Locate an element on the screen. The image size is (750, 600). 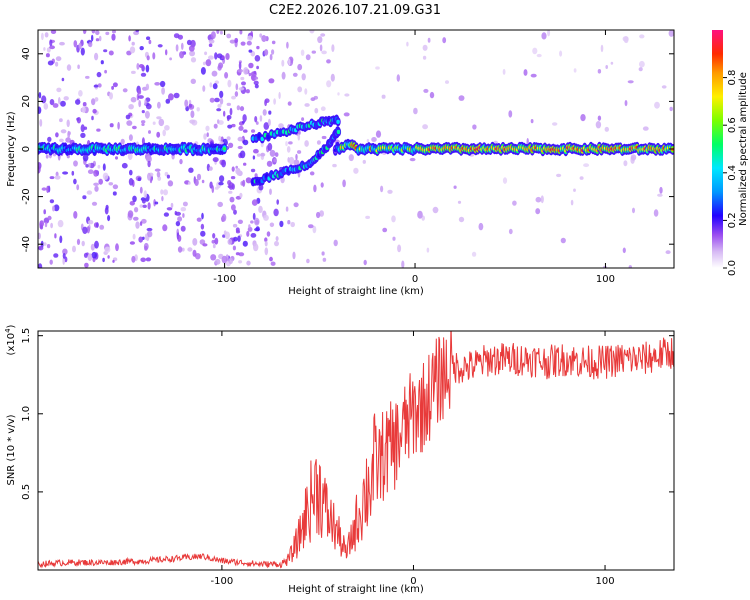
snr-y-tick-label: 0.5 is located at coordinates (26, 492).